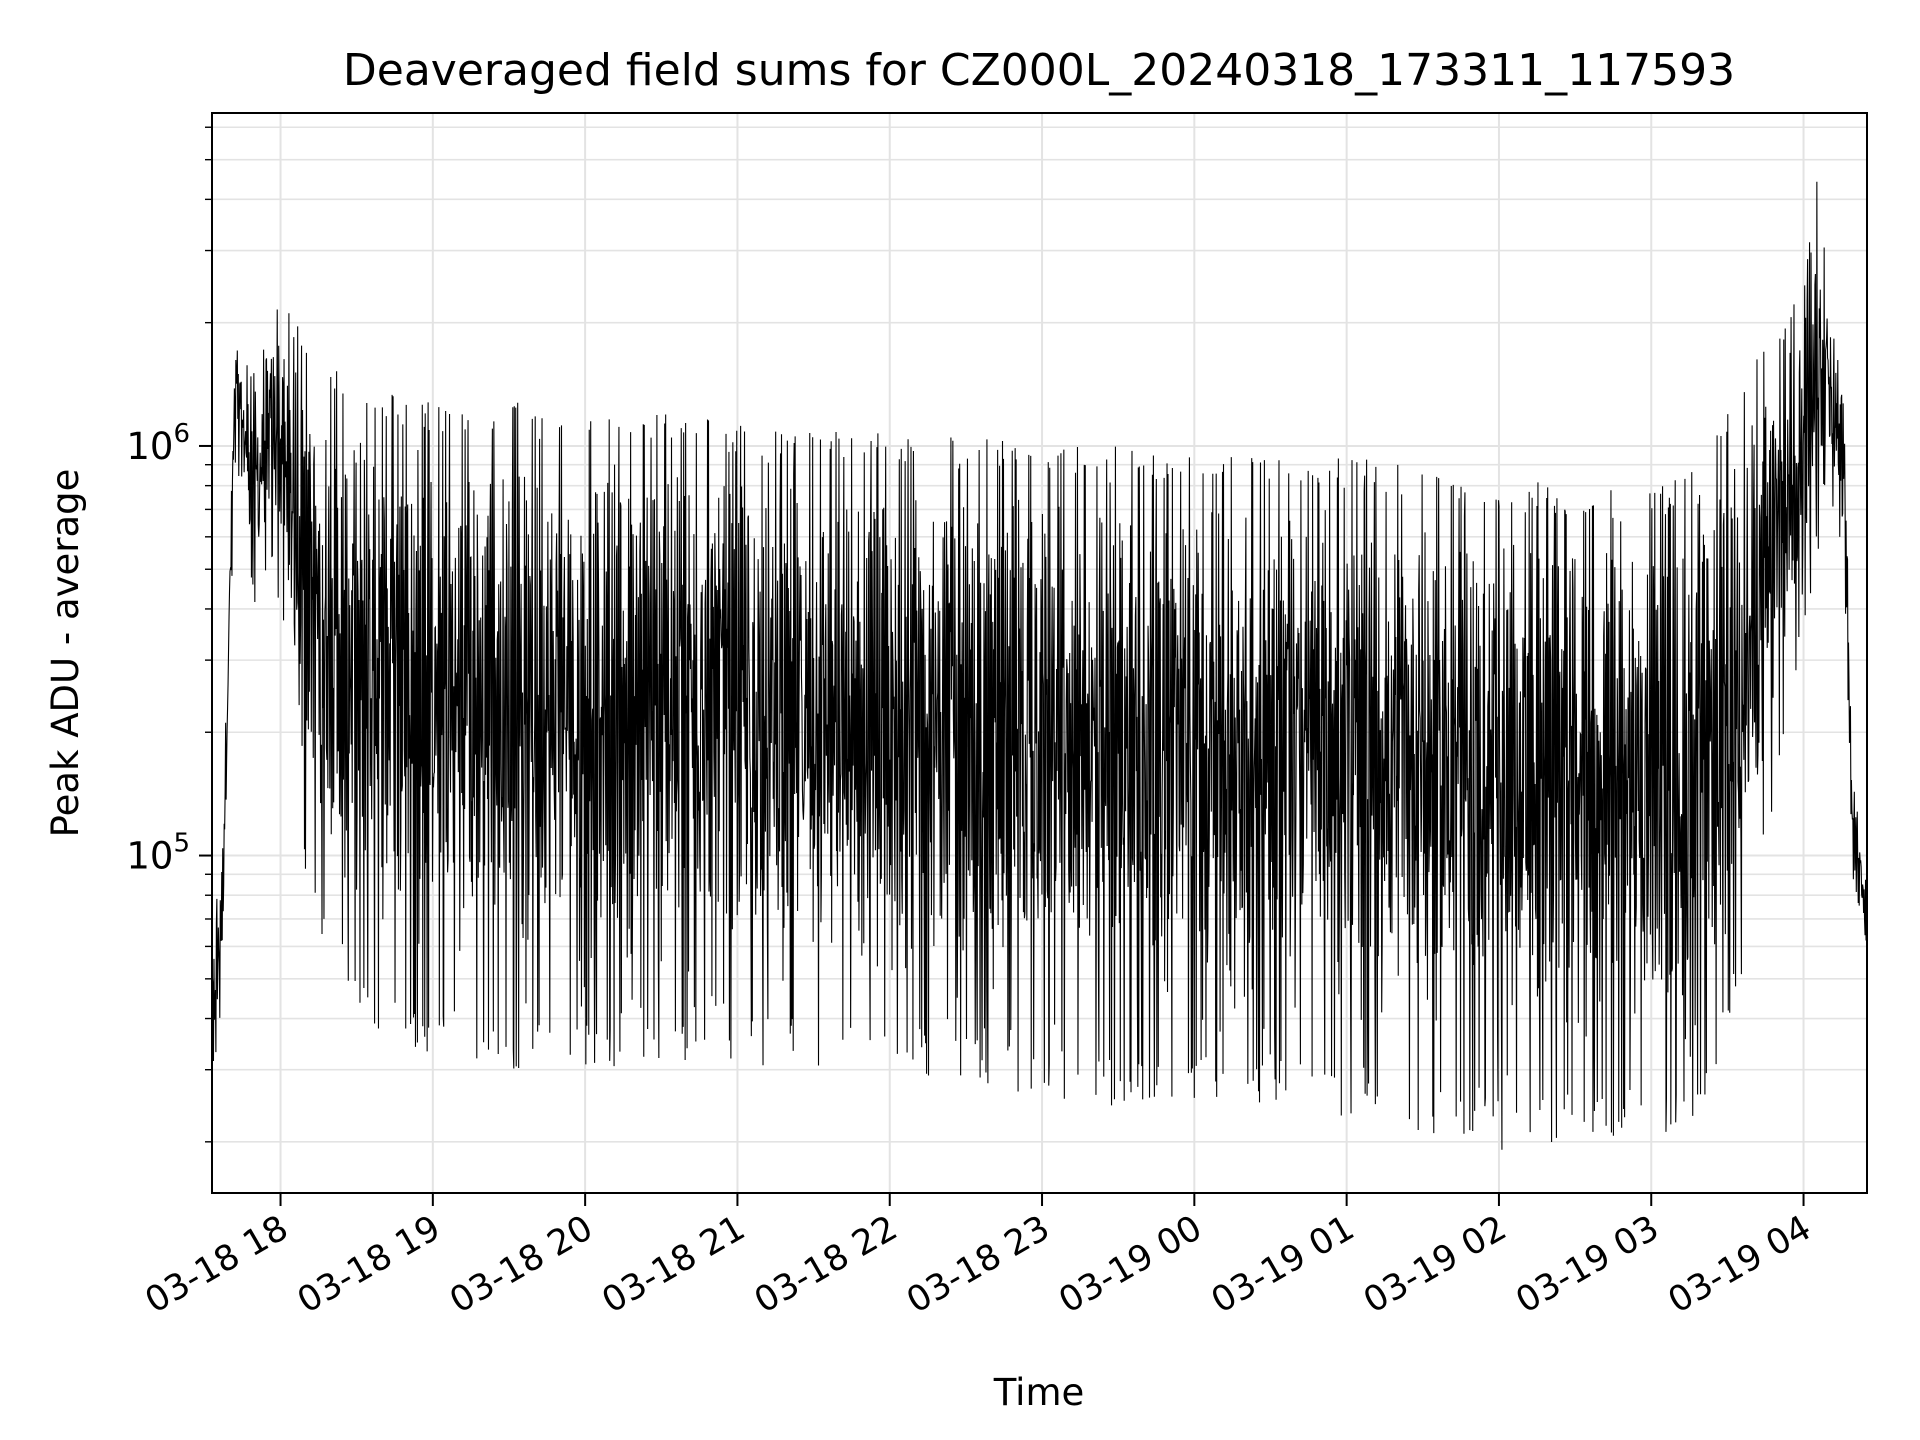 Image resolution: width=1920 pixels, height=1440 pixels. Describe the element at coordinates (1039, 1392) in the screenshot. I see `x-axis-label: Time` at that location.